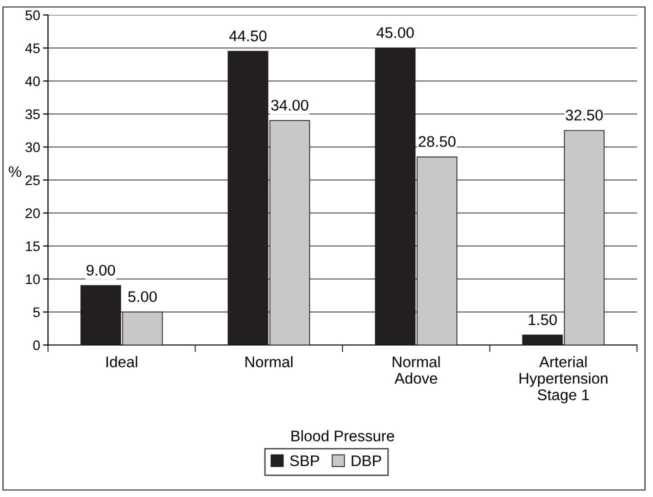 The image size is (653, 497). What do you see at coordinates (33, 213) in the screenshot?
I see `y-tick-label: 20` at bounding box center [33, 213].